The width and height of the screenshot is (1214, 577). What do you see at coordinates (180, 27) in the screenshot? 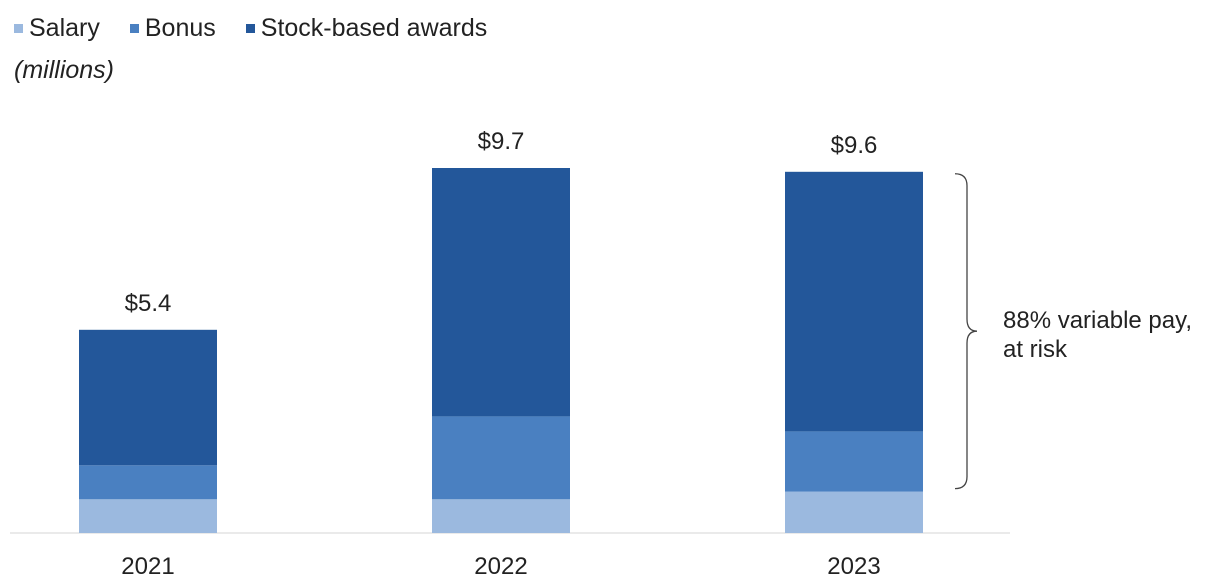
I see `legend-label-bonus: Bonus` at bounding box center [180, 27].